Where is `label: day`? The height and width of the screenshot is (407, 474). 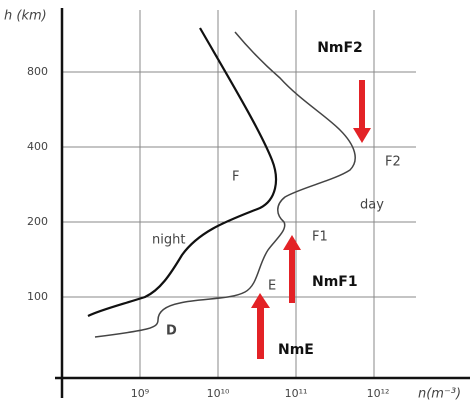 label: day is located at coordinates (372, 205).